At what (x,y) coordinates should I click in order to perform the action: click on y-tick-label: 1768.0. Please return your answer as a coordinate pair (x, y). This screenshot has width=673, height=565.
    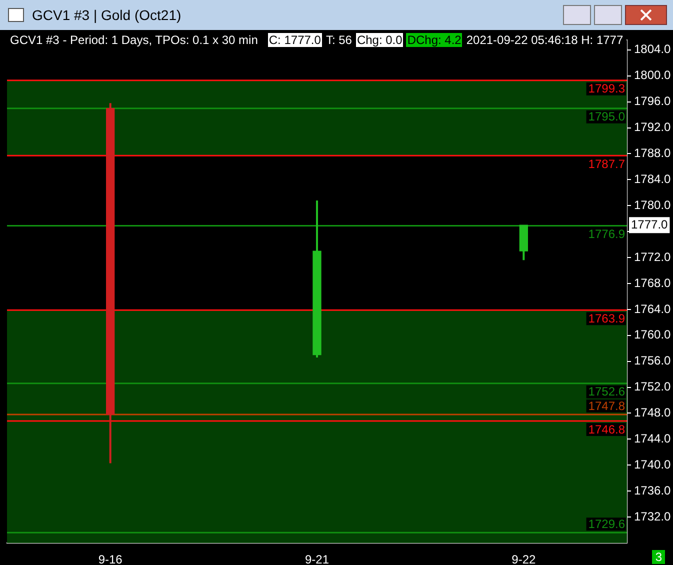
    Looking at the image, I should click on (653, 283).